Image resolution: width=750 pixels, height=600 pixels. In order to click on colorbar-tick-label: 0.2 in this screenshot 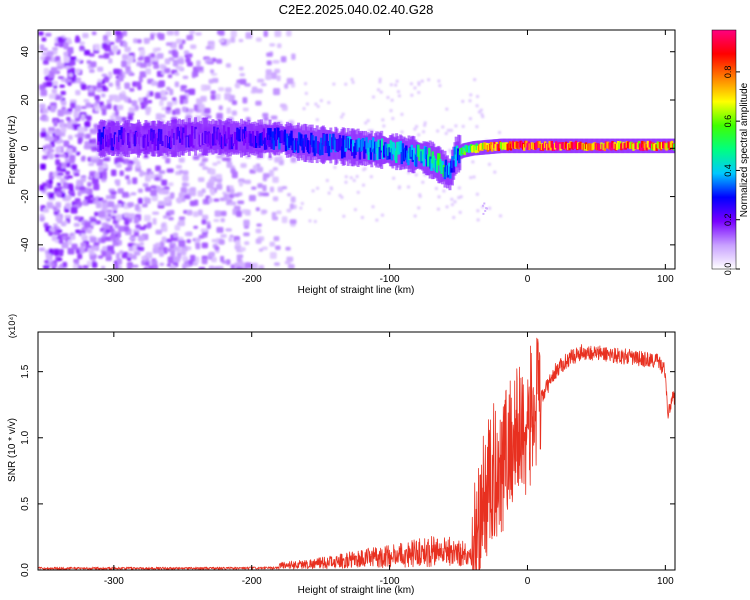, I will do `click(728, 219)`.